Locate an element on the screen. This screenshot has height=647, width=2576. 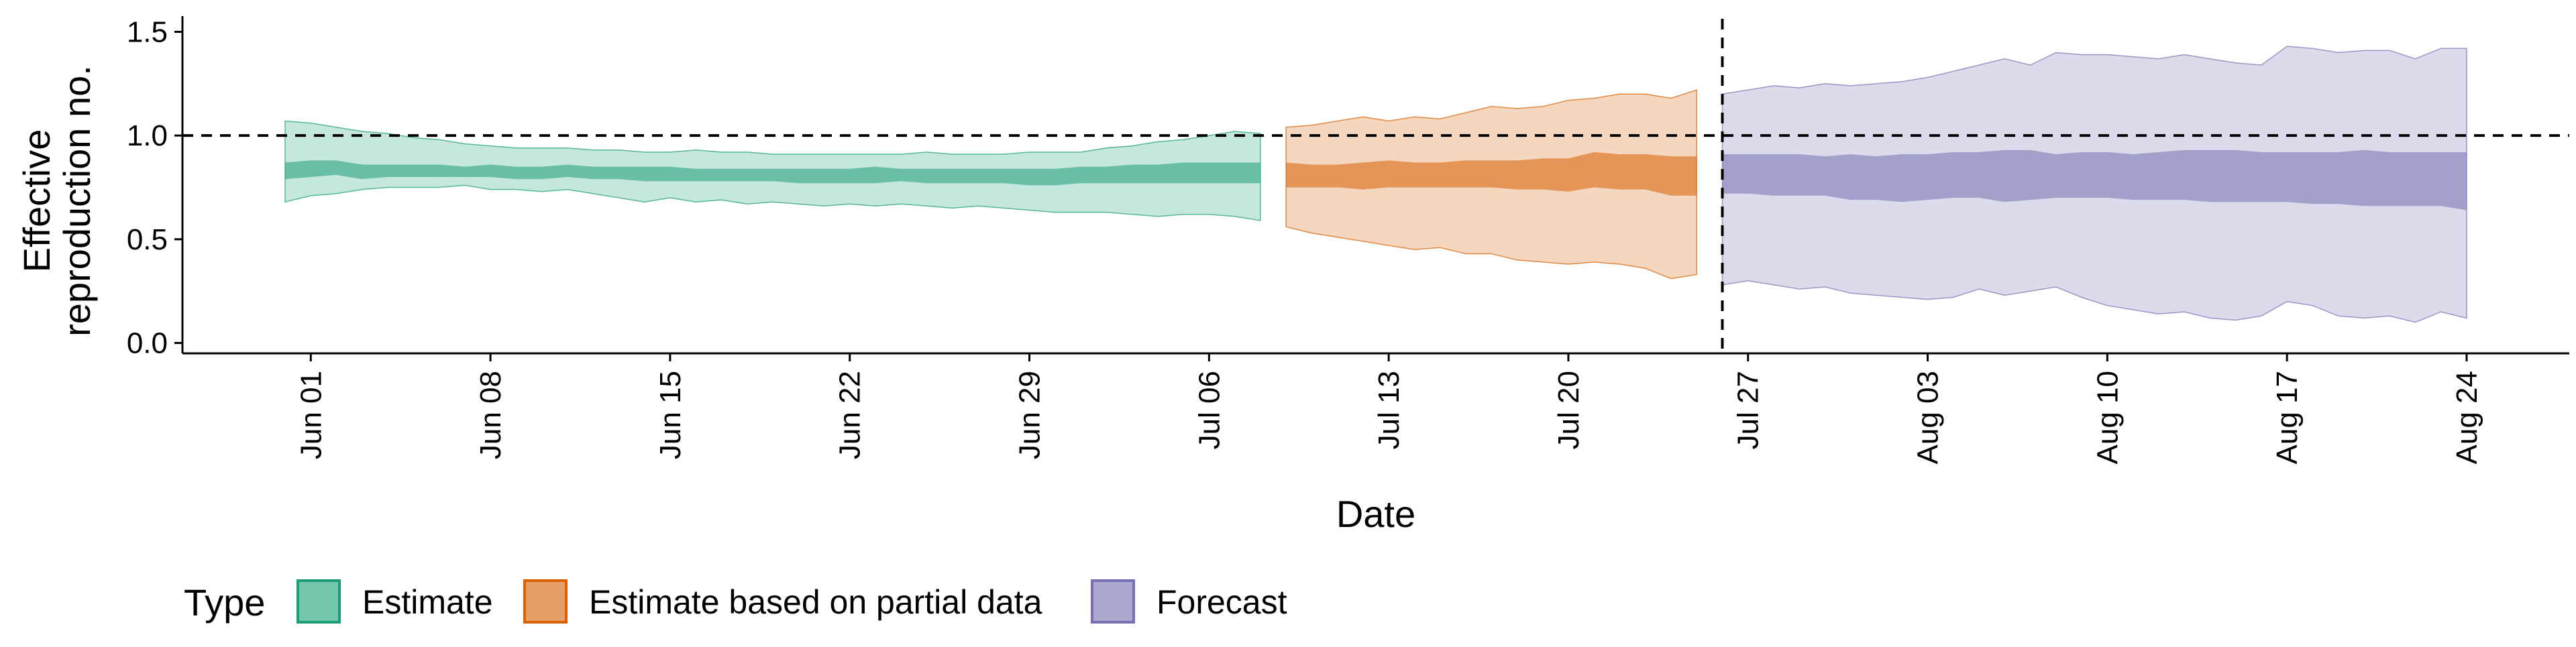
legend-item: Estimate based on partial data is located at coordinates (782, 602).